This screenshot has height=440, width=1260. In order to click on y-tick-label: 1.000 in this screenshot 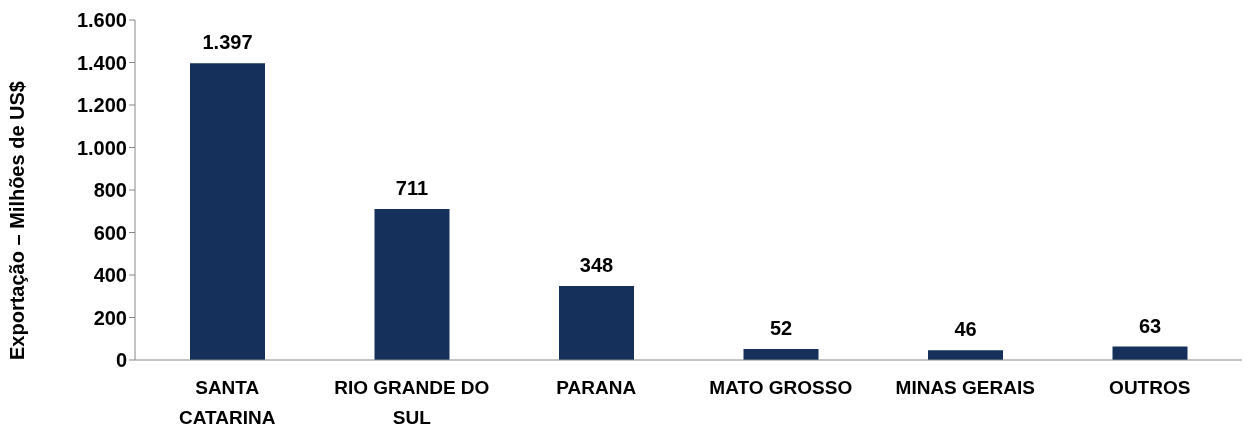, I will do `click(101, 147)`.